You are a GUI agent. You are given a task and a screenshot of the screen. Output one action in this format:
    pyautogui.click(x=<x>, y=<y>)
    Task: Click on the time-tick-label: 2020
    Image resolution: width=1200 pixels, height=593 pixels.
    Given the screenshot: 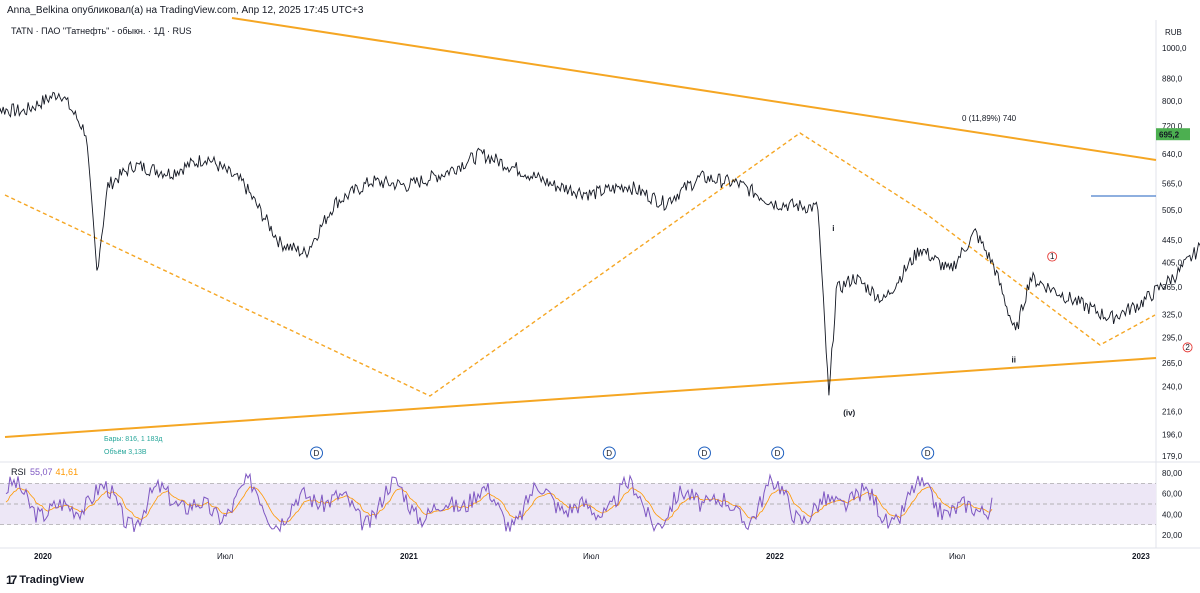 What is the action you would take?
    pyautogui.click(x=43, y=556)
    